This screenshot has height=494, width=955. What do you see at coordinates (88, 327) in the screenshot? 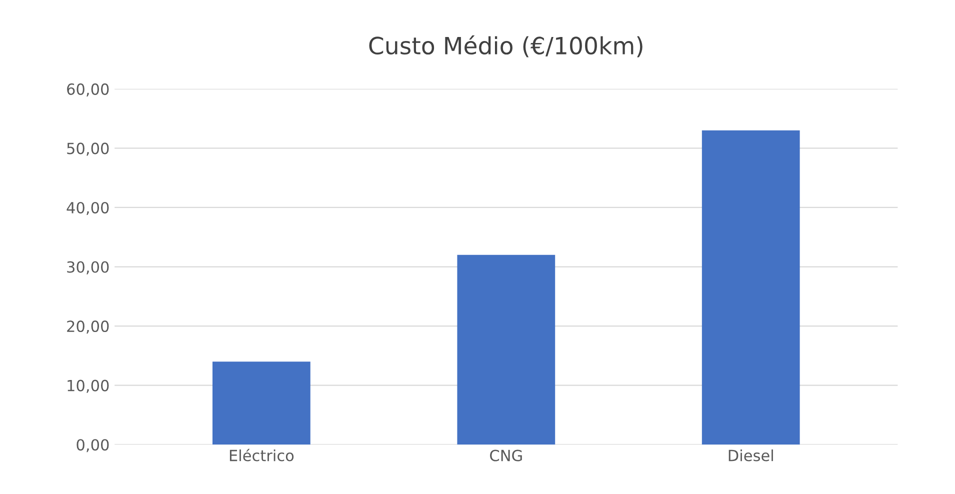
I see `y-tick-label: 20,00` at bounding box center [88, 327].